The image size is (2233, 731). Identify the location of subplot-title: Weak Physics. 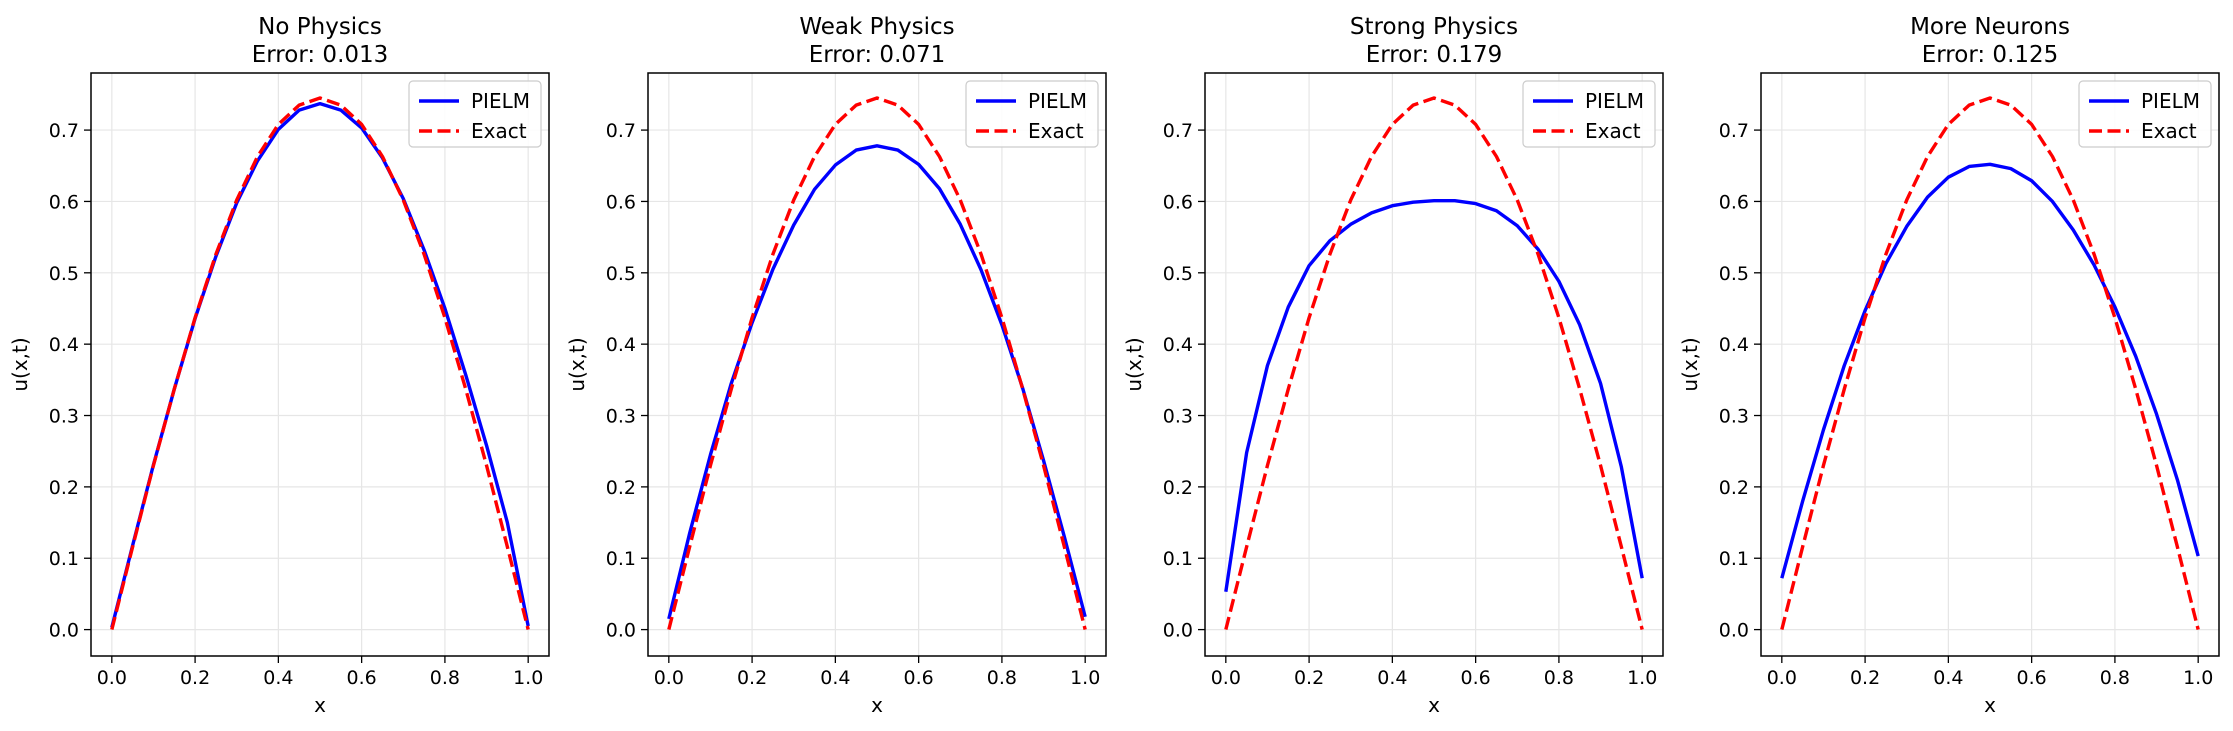
(876, 27).